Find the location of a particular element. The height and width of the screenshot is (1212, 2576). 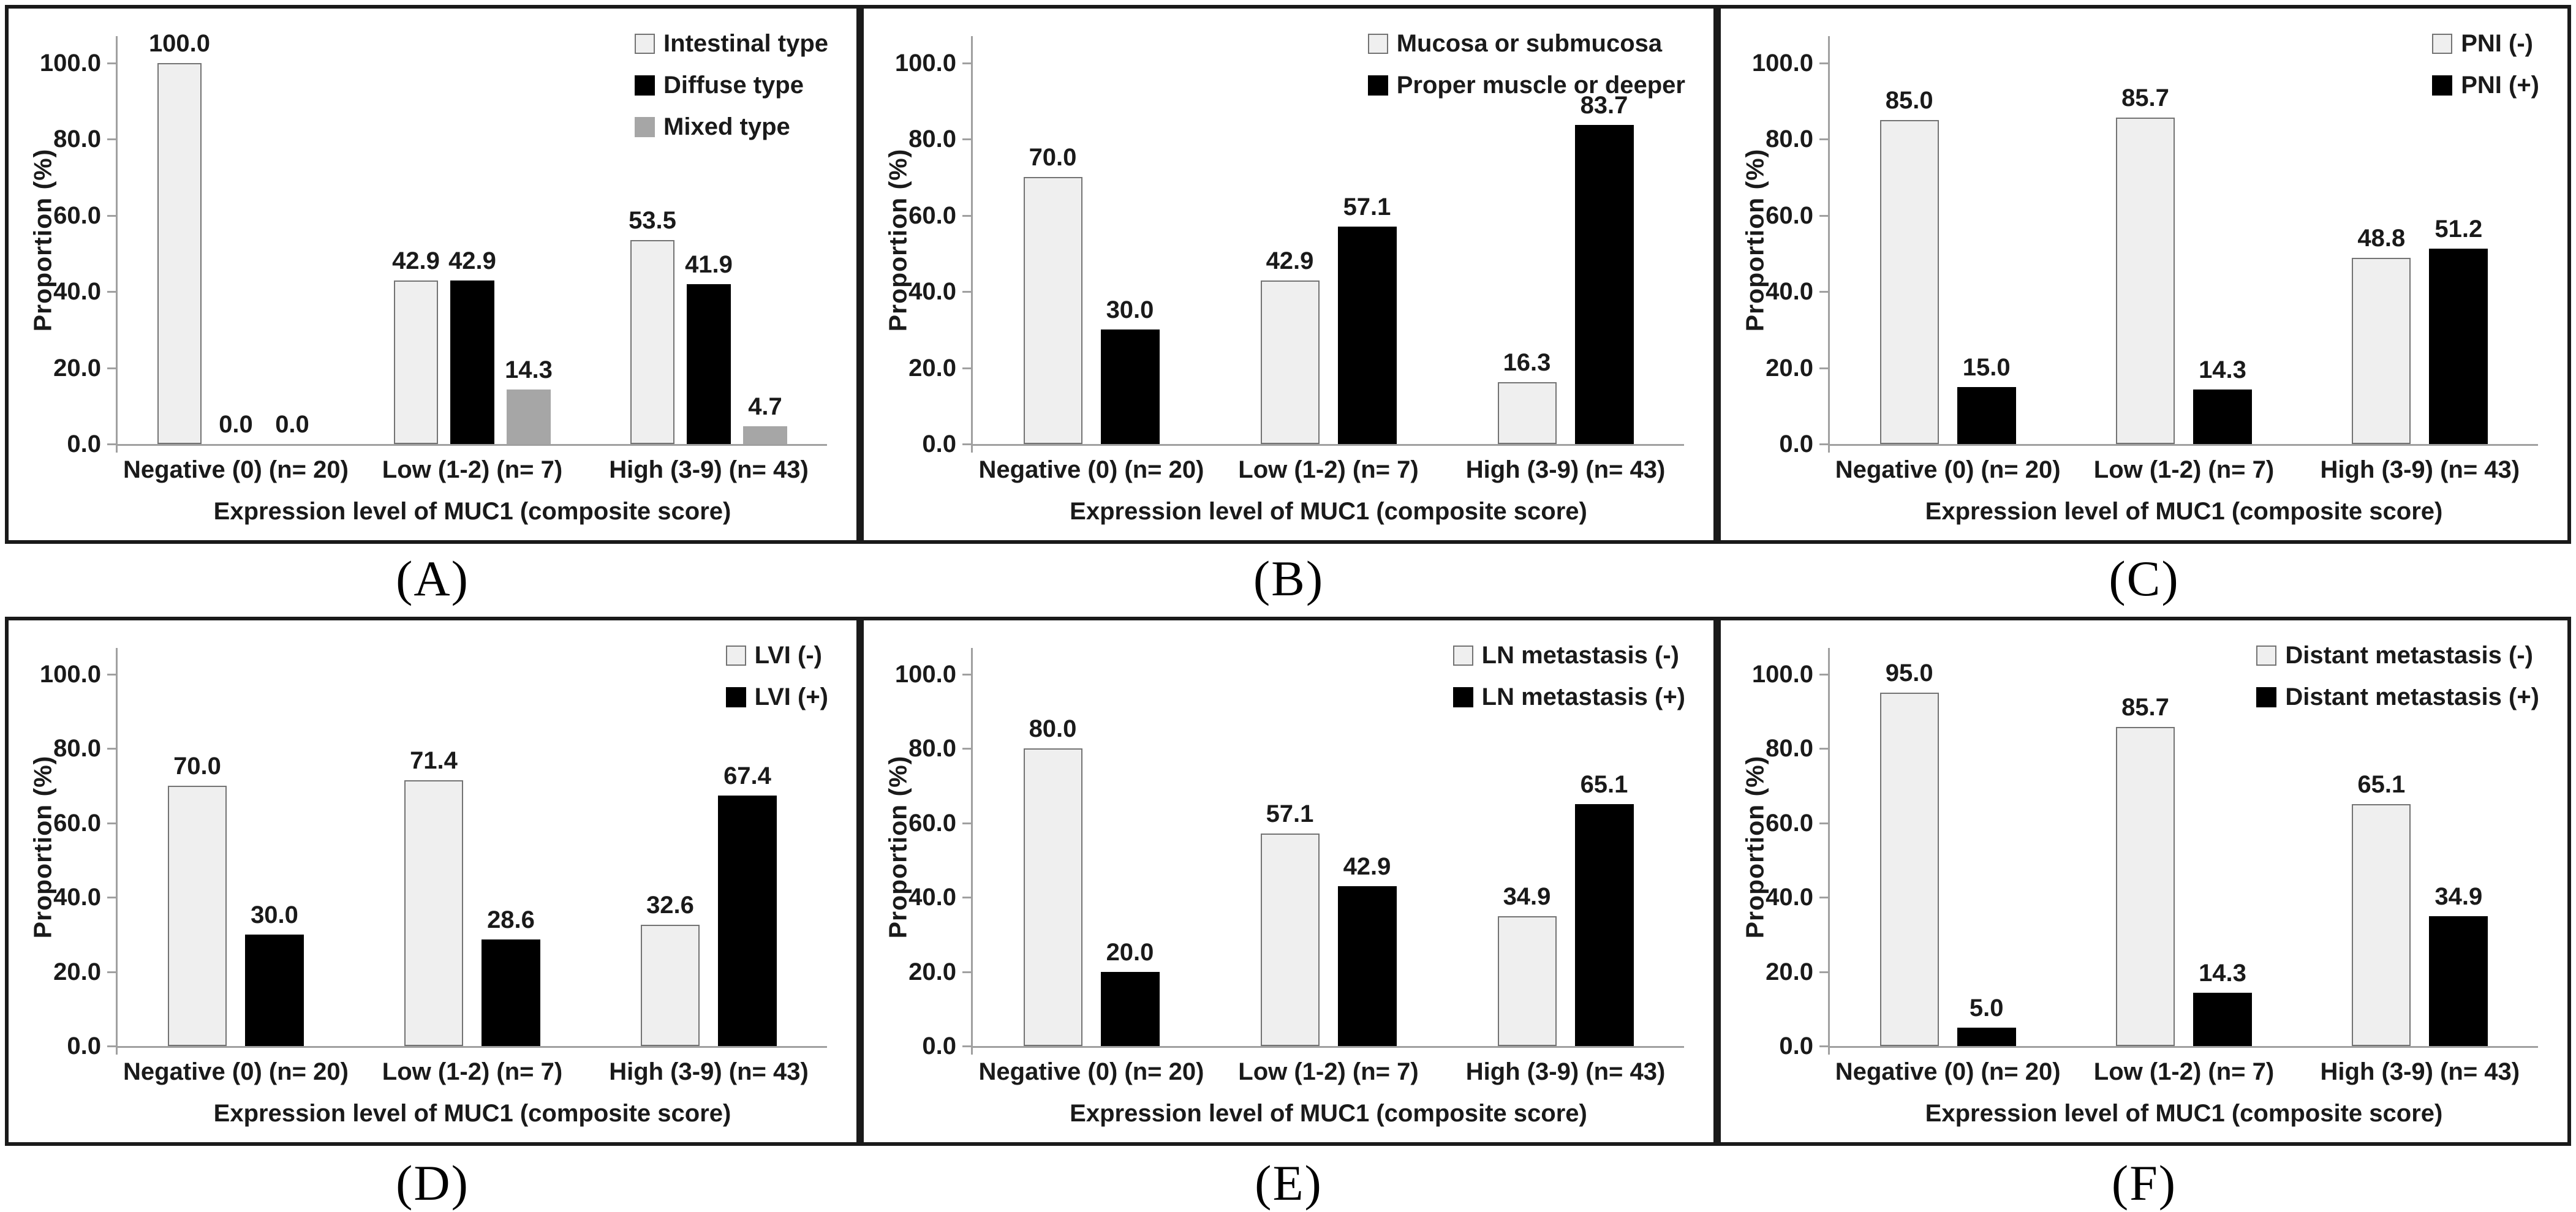

bar-value-label: 34.9 is located at coordinates (2458, 896).